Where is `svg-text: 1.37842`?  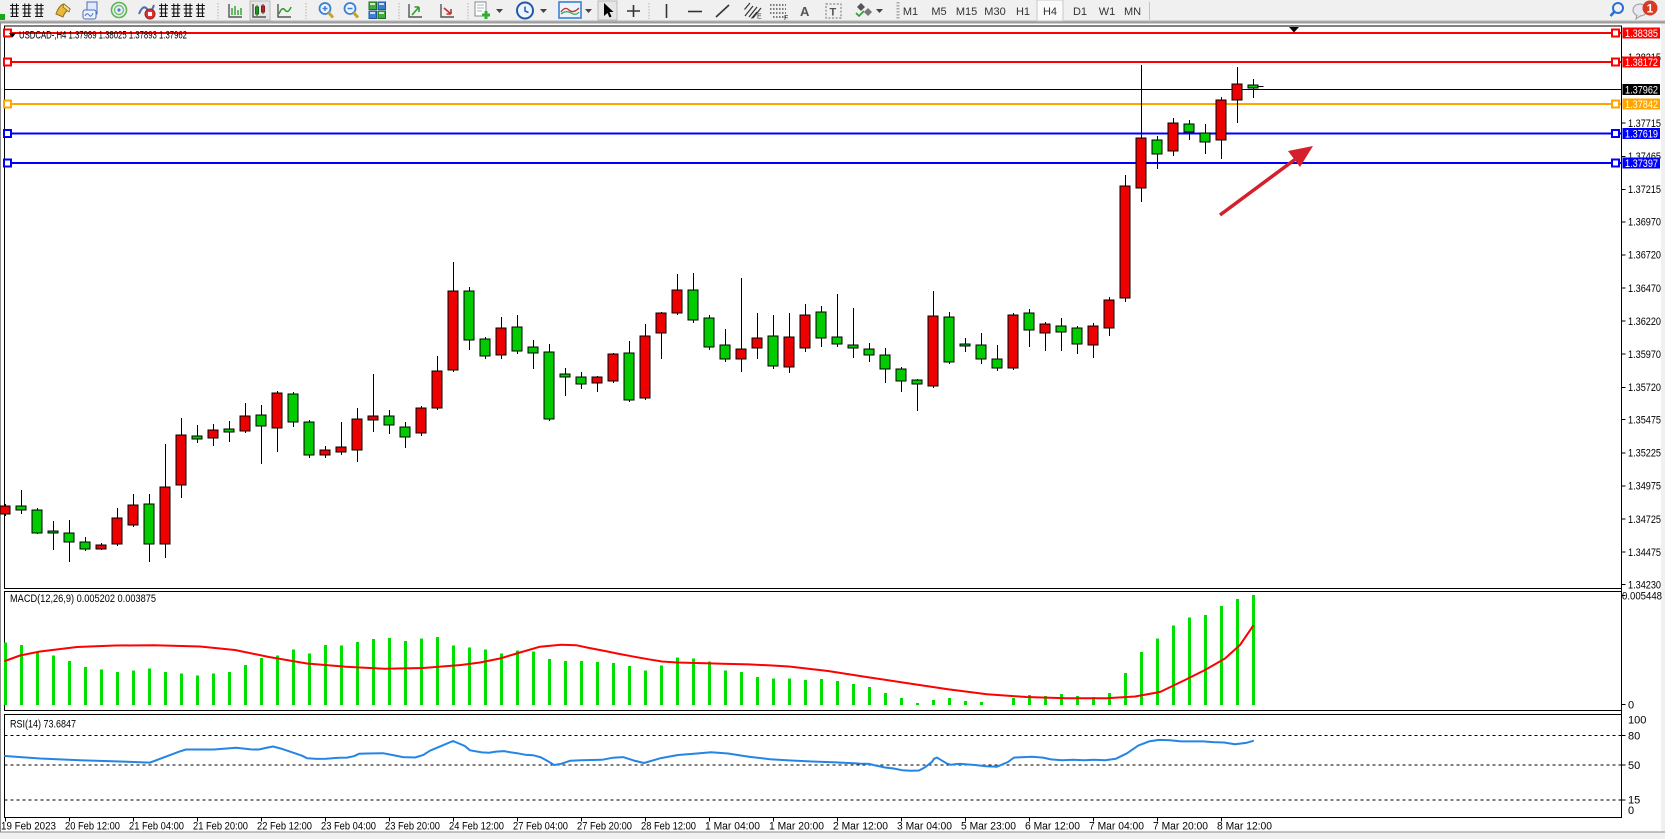
svg-text: 1.37842 is located at coordinates (1641, 105).